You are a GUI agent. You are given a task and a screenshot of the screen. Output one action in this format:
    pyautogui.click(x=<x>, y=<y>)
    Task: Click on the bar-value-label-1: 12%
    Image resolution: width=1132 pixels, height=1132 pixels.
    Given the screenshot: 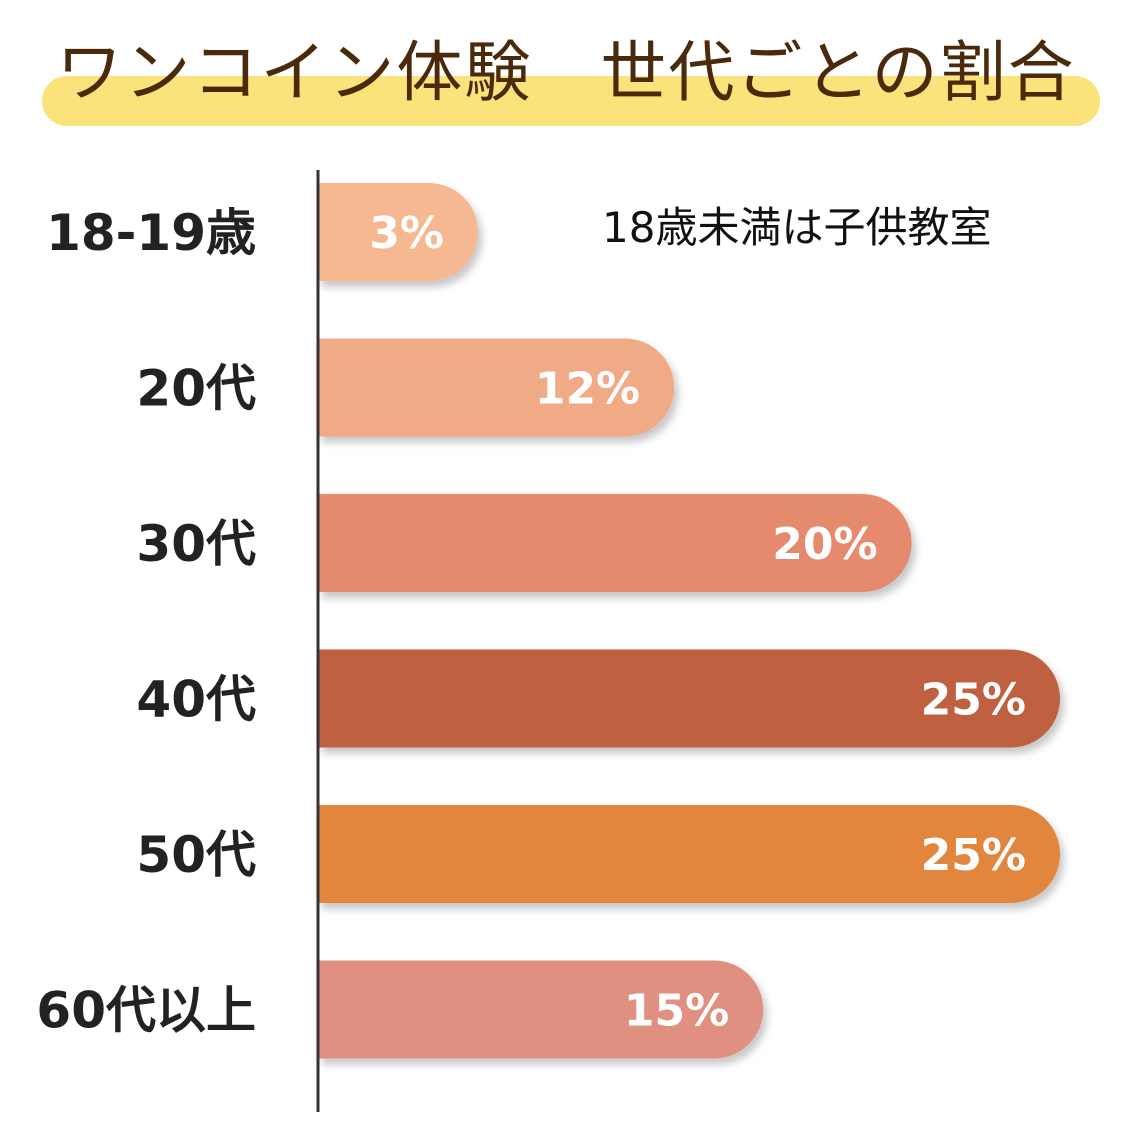 What is the action you would take?
    pyautogui.click(x=587, y=389)
    